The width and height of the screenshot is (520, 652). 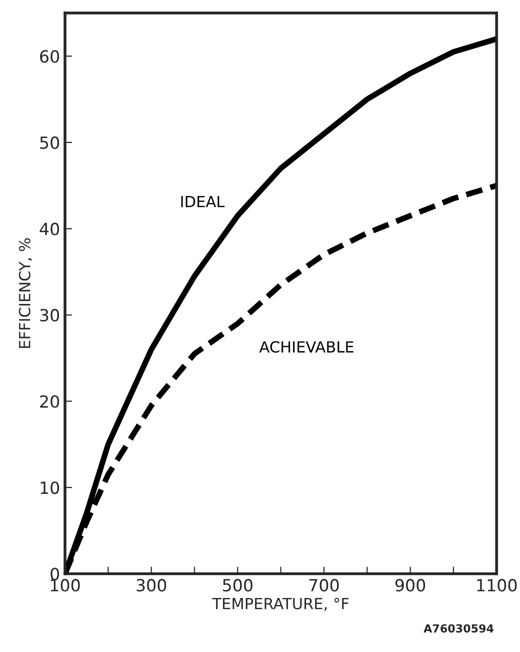 What do you see at coordinates (55, 574) in the screenshot?
I see `y-tick-label: 0` at bounding box center [55, 574].